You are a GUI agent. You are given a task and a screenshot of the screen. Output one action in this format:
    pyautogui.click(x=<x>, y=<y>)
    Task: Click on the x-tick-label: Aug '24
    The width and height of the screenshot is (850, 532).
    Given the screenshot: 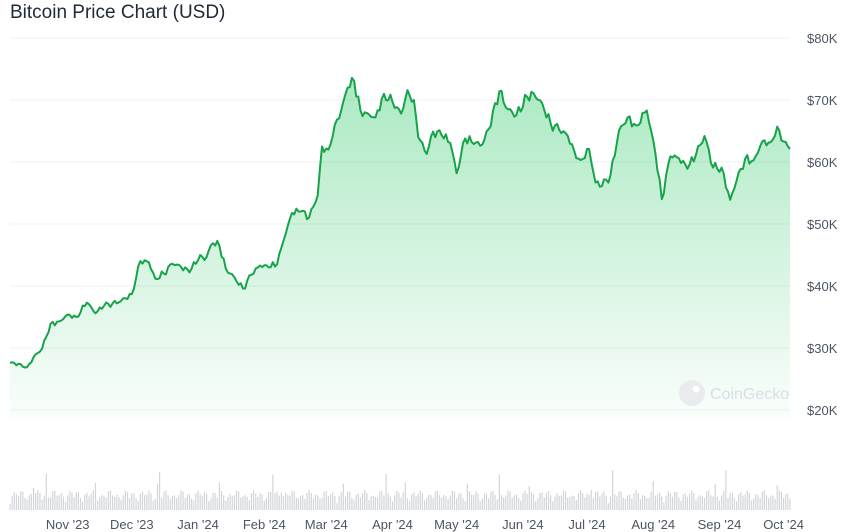 What is the action you would take?
    pyautogui.click(x=653, y=524)
    